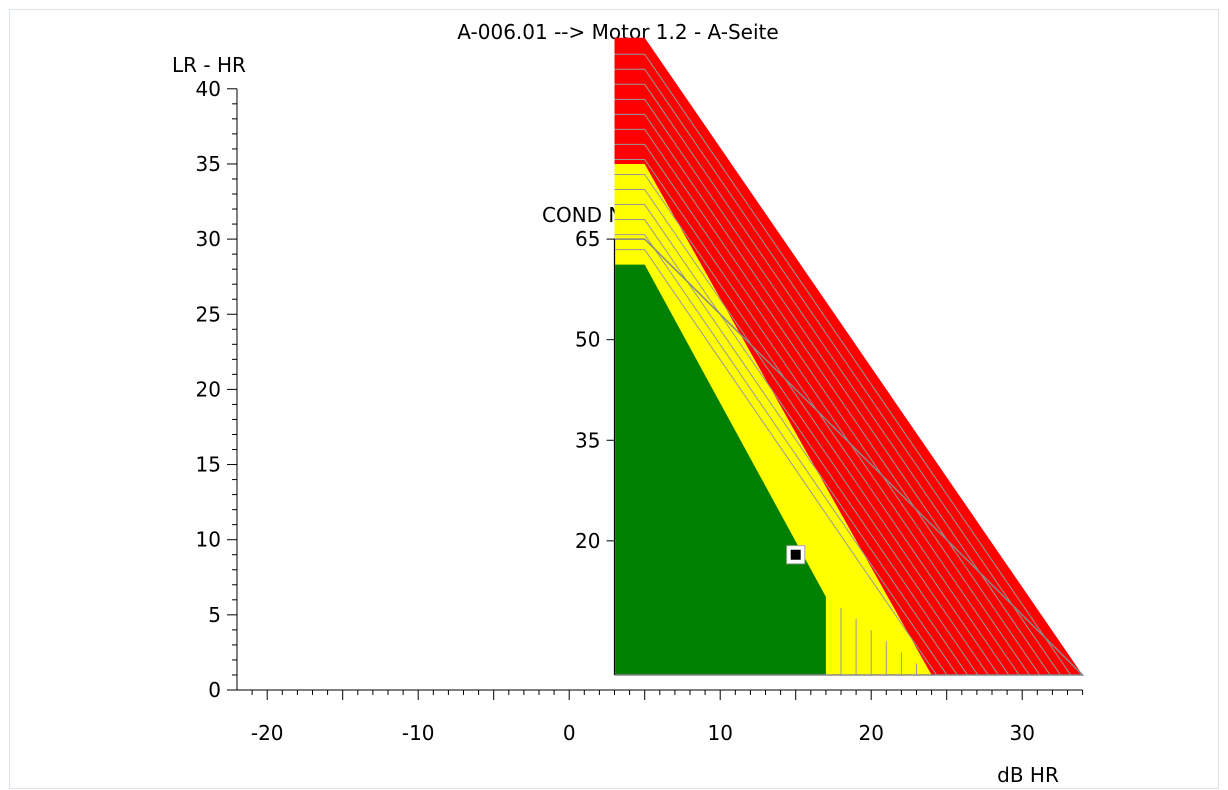  Describe the element at coordinates (870, 733) in the screenshot. I see `x-tick-label: 20` at that location.